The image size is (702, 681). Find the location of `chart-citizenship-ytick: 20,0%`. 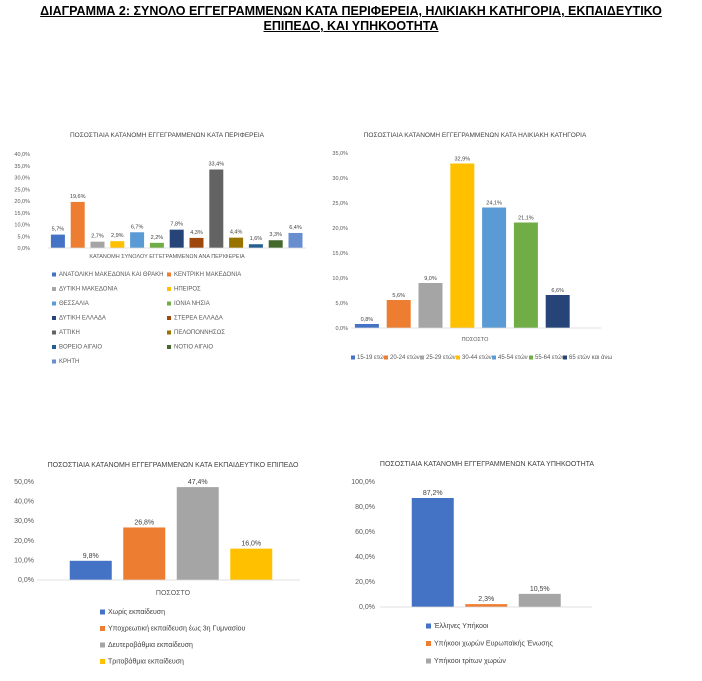

chart-citizenship-ytick: 20,0% is located at coordinates (365, 582).